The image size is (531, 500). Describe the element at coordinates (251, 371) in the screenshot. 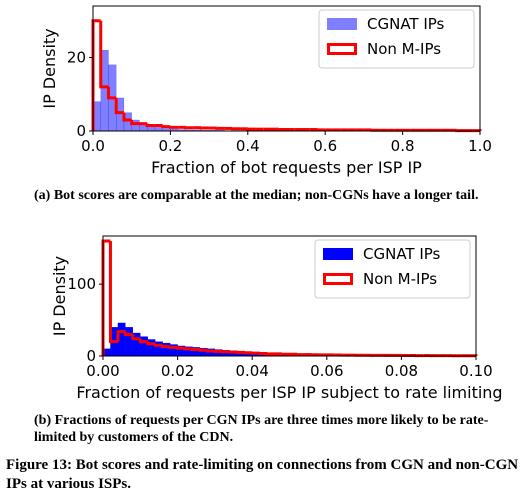

I see `x-tick-label: 0.04` at that location.